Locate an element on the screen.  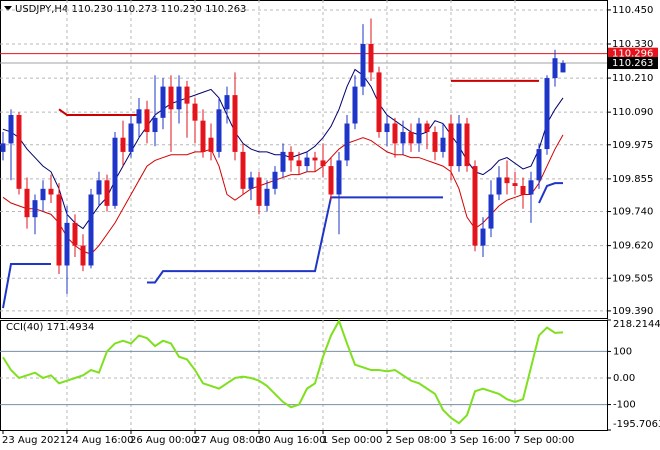
y-tick-label: 110.330 is located at coordinates (632, 44).